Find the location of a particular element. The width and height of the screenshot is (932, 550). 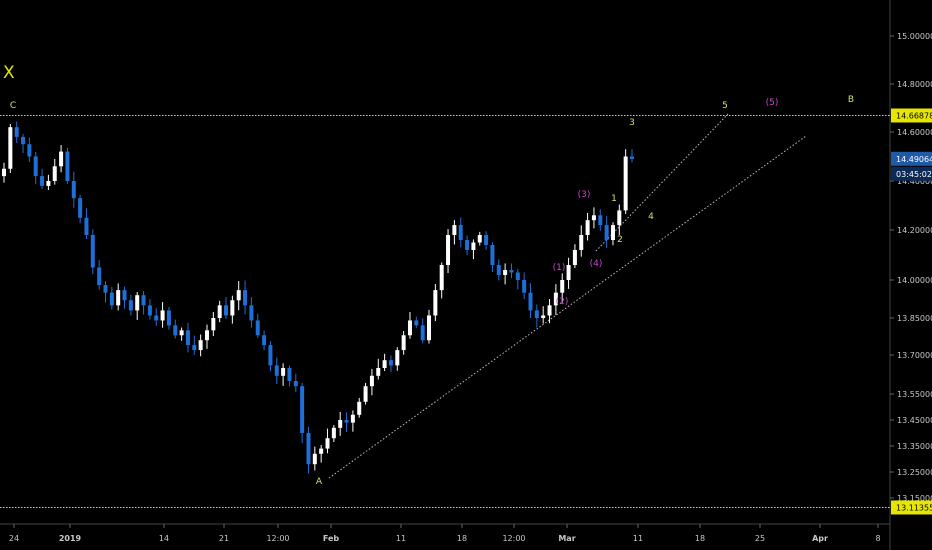

x-tick-label: Apr is located at coordinates (820, 538).